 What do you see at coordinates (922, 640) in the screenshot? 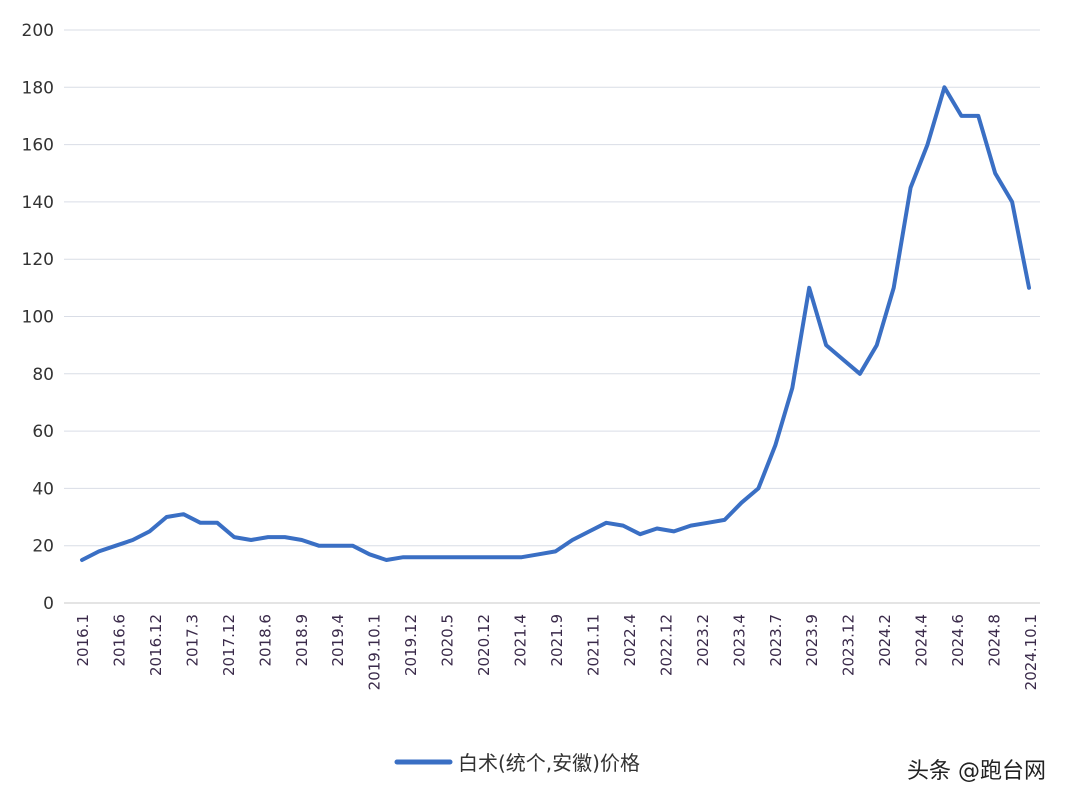
I see `x-tick-label: 2024.4` at bounding box center [922, 640].